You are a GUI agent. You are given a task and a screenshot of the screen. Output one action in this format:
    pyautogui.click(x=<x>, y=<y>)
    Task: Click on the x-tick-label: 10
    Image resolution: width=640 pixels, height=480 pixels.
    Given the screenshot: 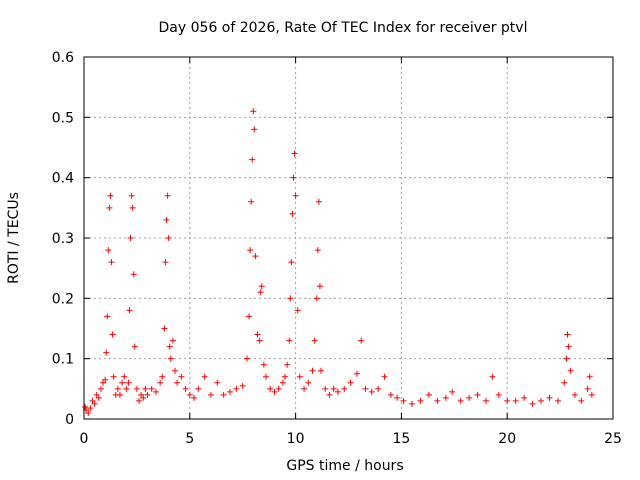 What is the action you would take?
    pyautogui.click(x=296, y=439)
    